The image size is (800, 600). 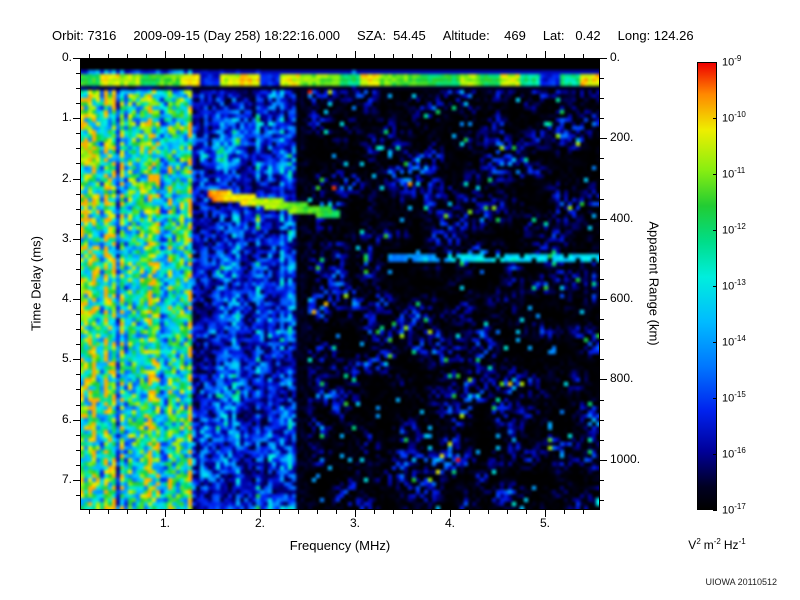 I want to click on y2-tick-label: 200., so click(x=622, y=137).